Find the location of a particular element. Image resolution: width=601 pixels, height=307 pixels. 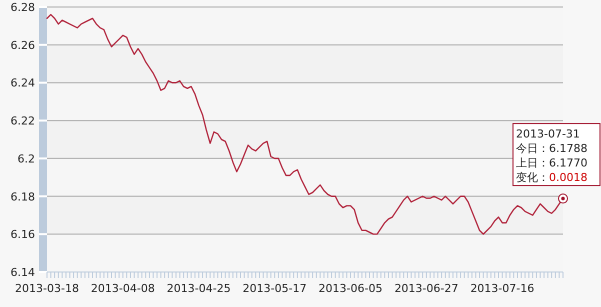

x-tick-label: 2013-04-08 is located at coordinates (122, 288).